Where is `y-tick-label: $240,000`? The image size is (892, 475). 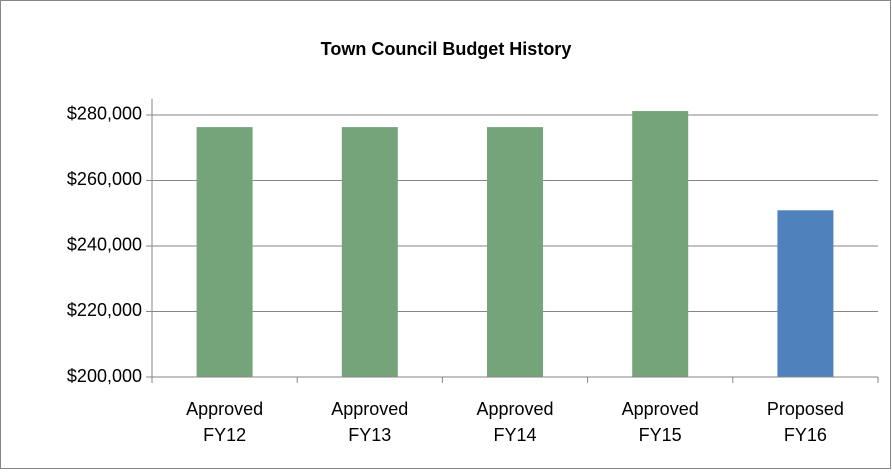 y-tick-label: $240,000 is located at coordinates (104, 245).